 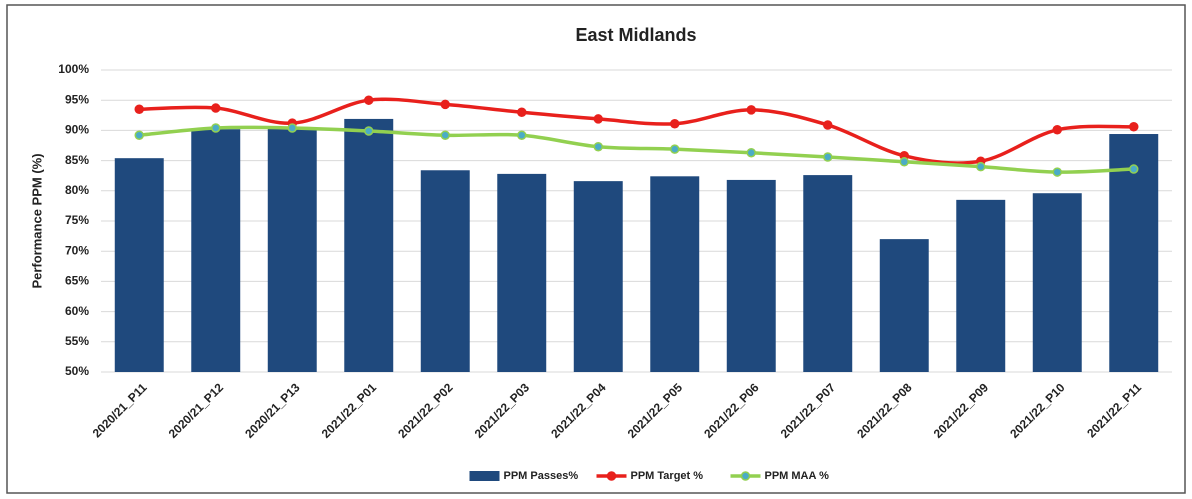 I want to click on y-tick-label: 80%, so click(x=77, y=190).